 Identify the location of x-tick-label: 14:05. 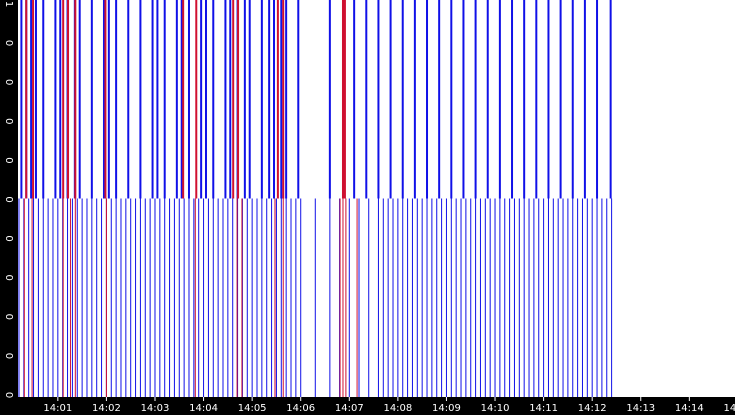
(252, 408).